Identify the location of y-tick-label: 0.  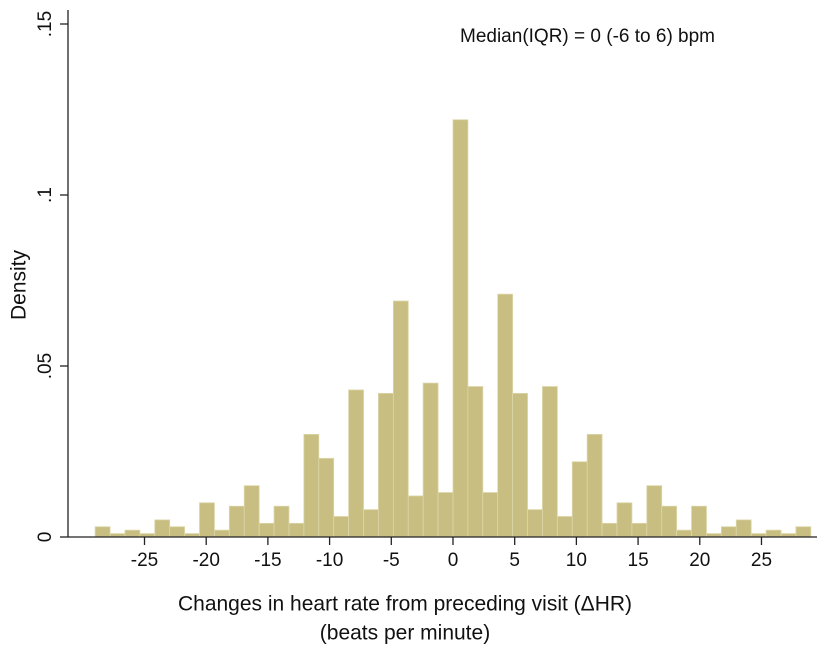
(45, 537).